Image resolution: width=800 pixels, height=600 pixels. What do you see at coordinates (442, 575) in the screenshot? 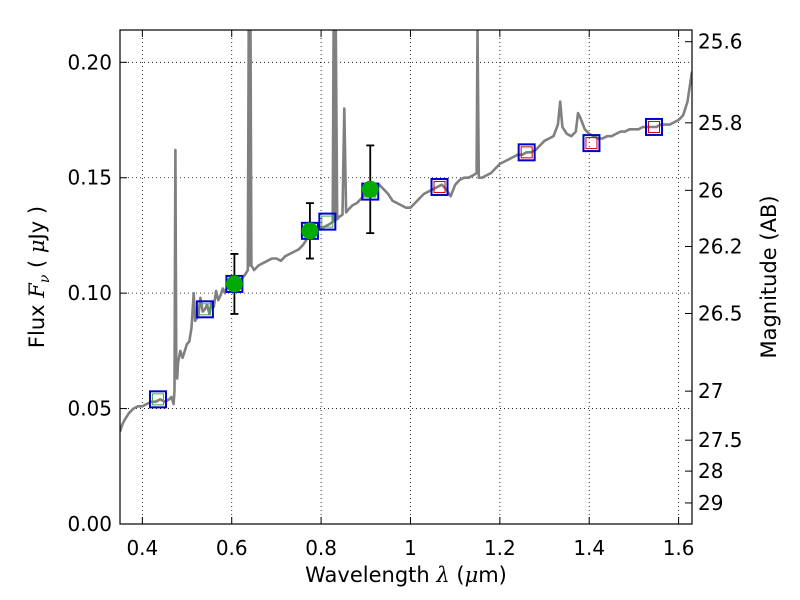
I see `x-axis-label-symbol: λ` at bounding box center [442, 575].